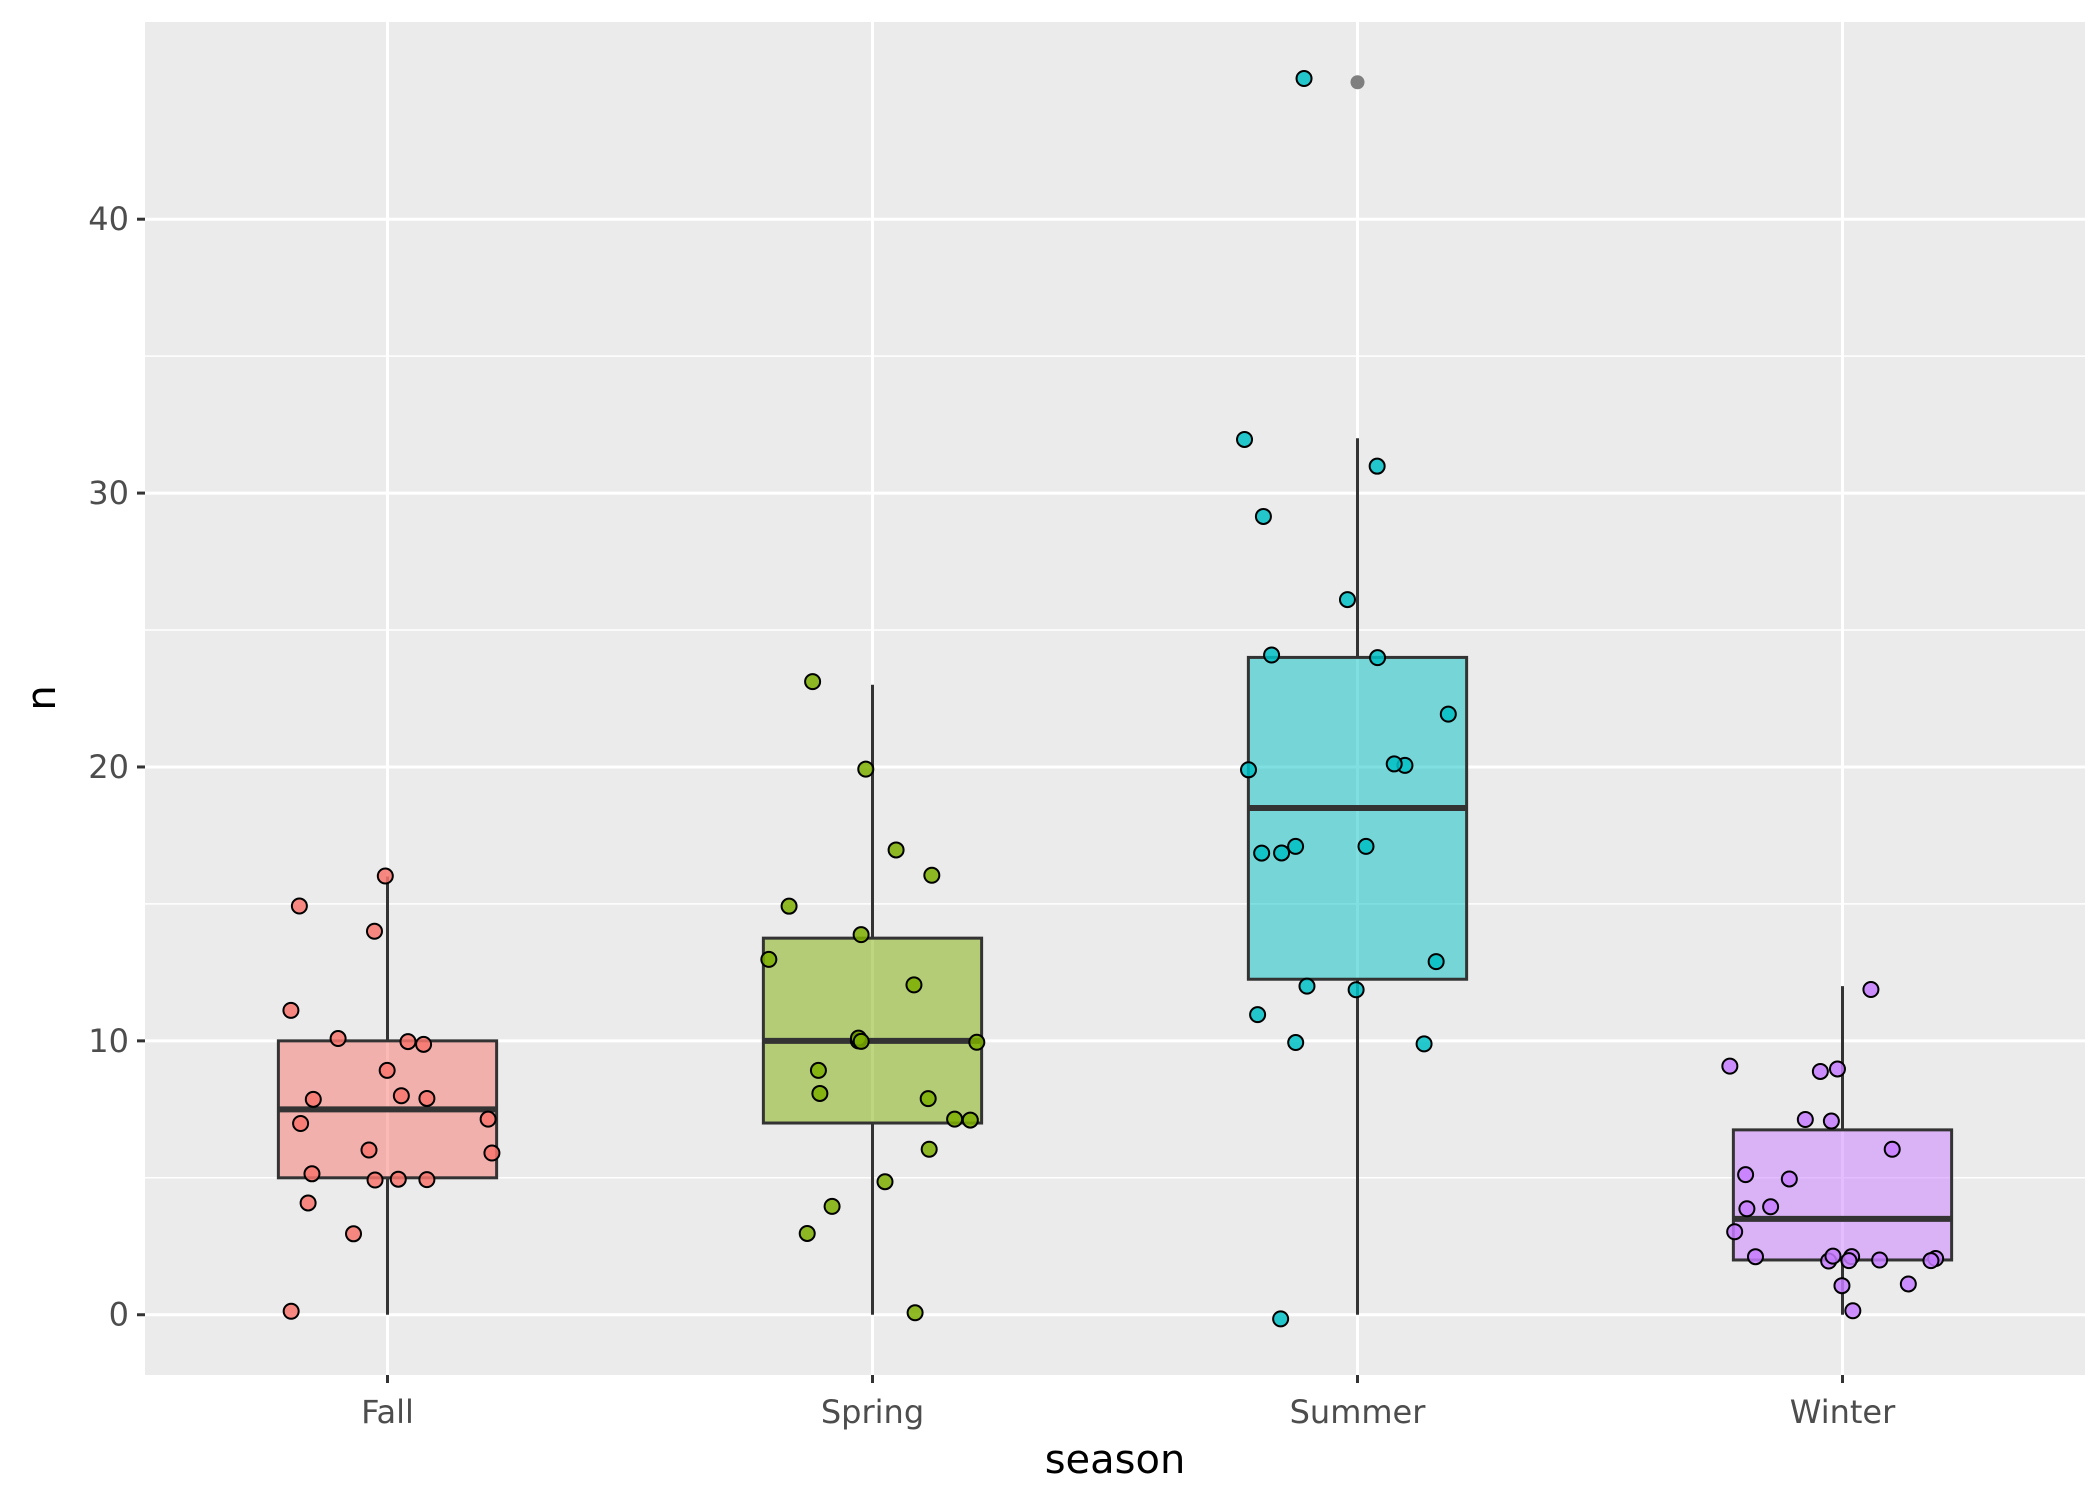 The width and height of the screenshot is (2100, 1500). I want to click on x-tick-label: Summer, so click(1358, 1412).